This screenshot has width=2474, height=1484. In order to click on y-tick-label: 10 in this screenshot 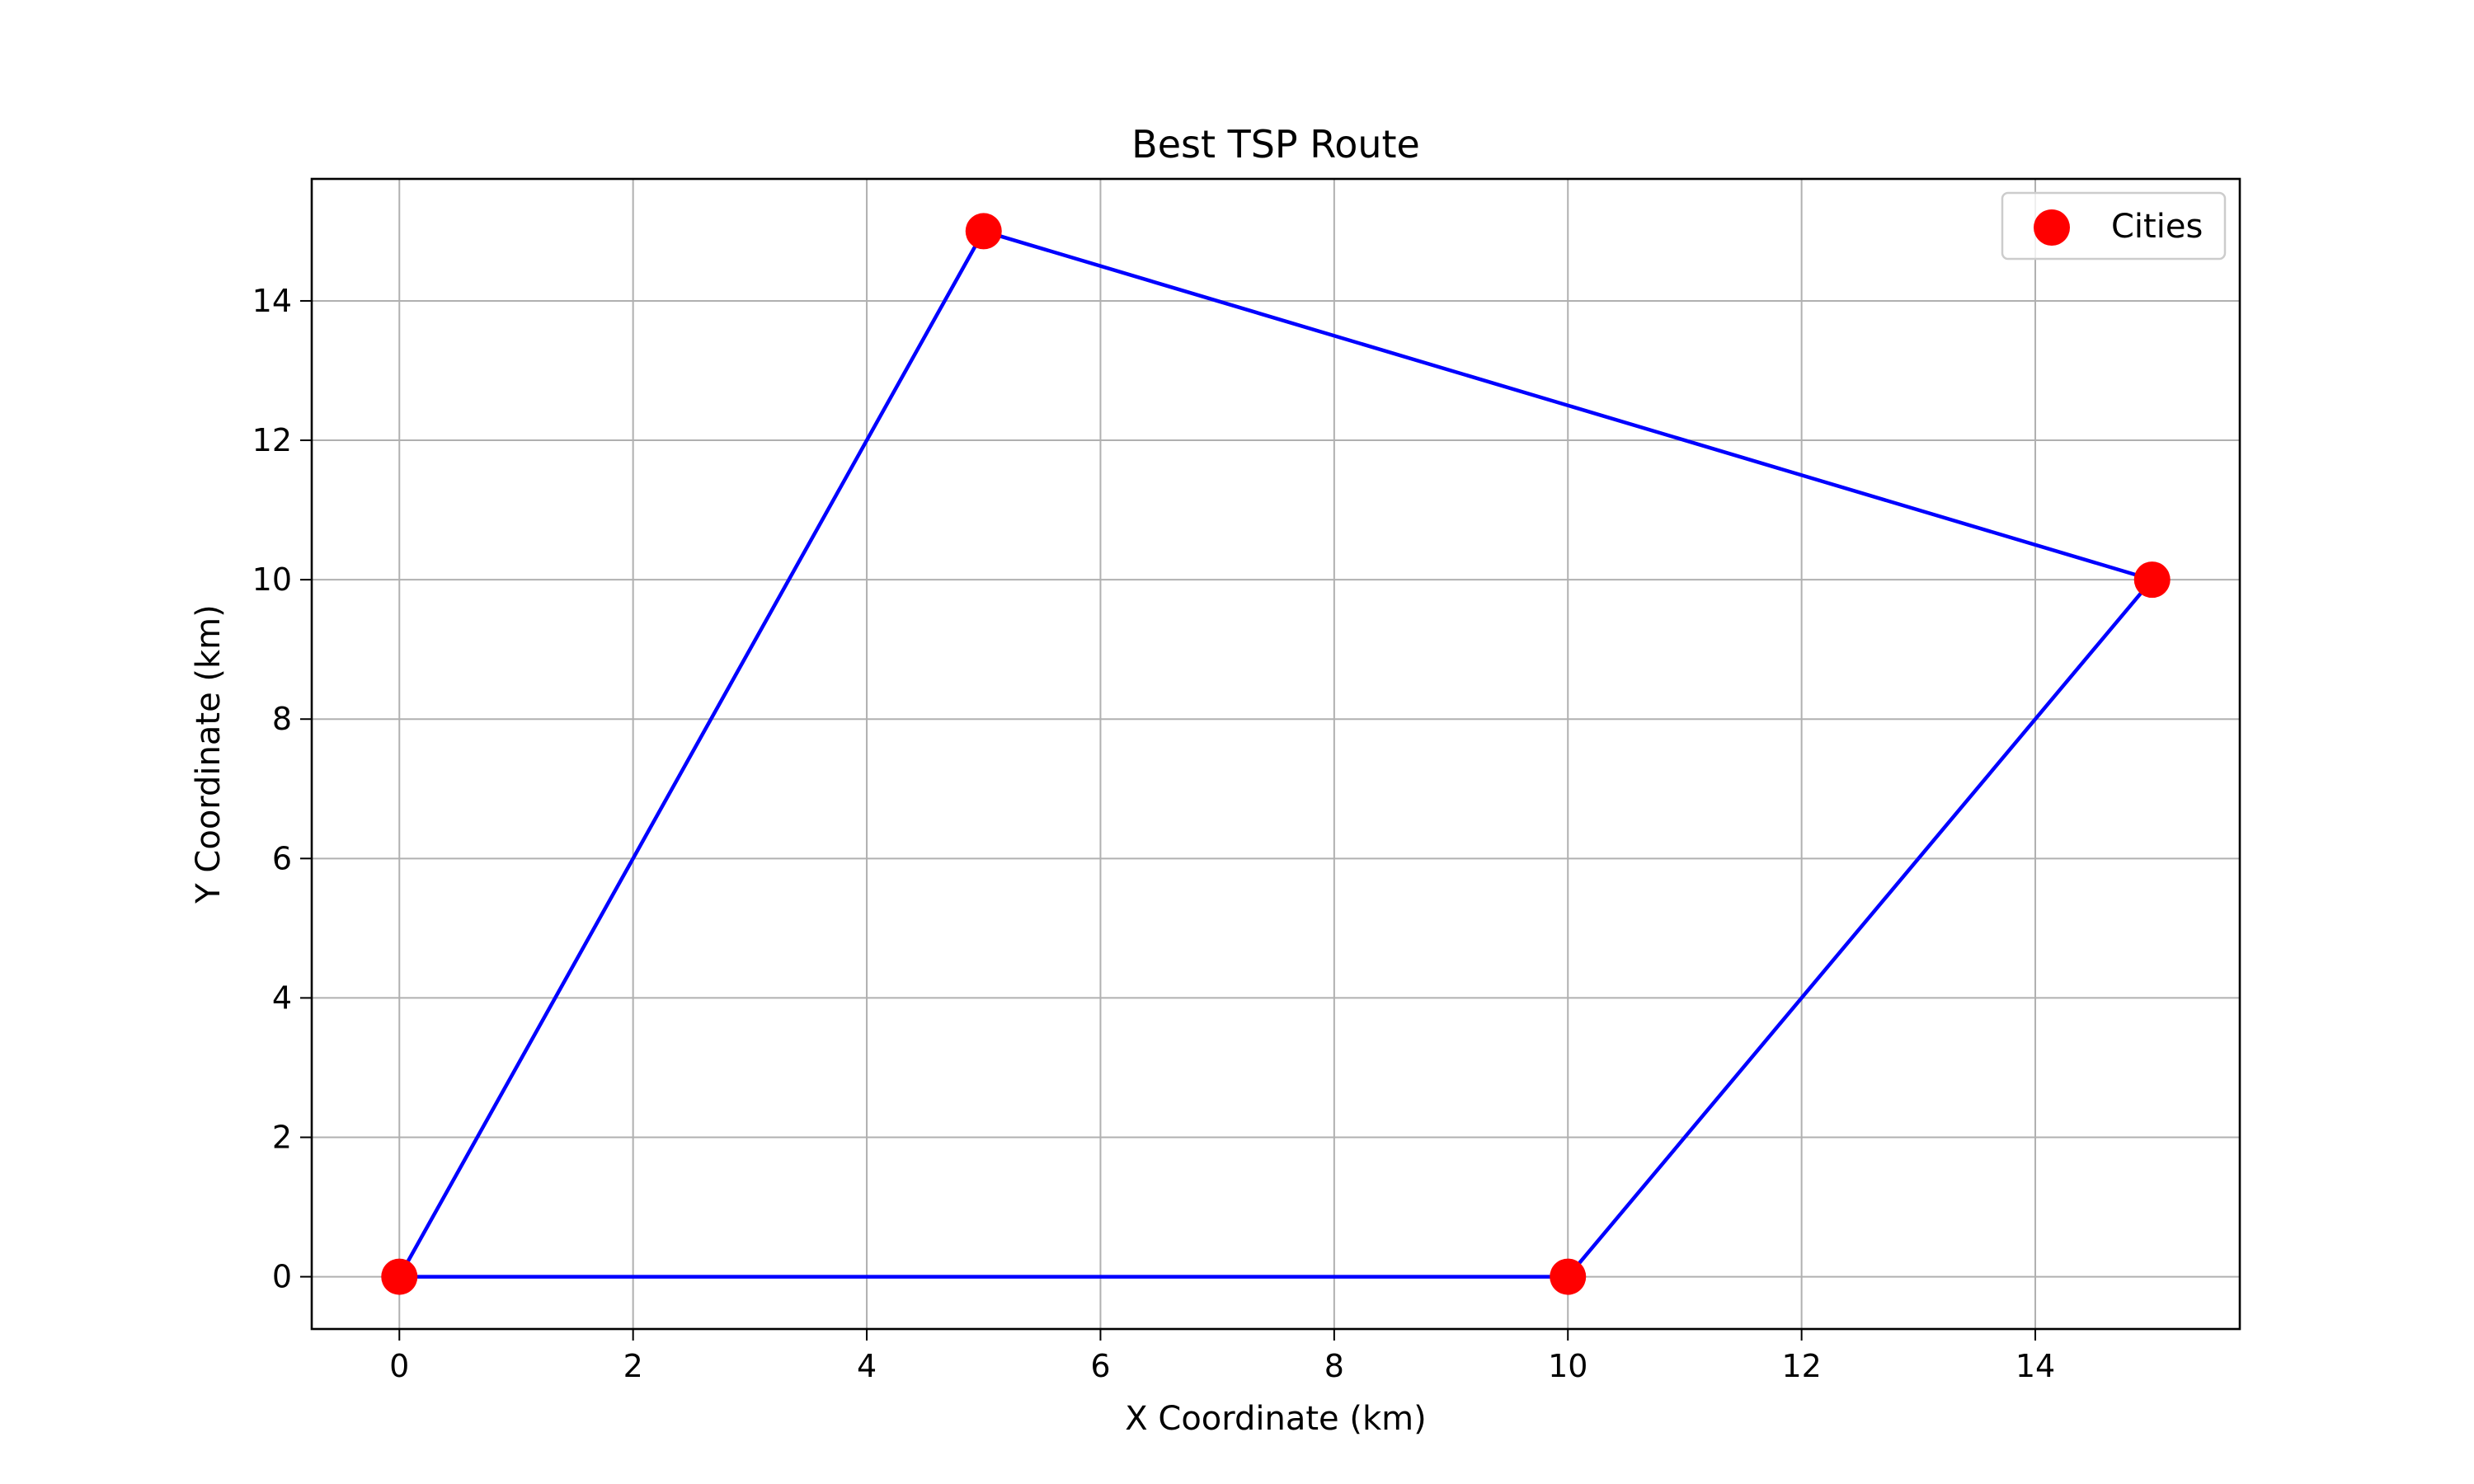, I will do `click(272, 579)`.